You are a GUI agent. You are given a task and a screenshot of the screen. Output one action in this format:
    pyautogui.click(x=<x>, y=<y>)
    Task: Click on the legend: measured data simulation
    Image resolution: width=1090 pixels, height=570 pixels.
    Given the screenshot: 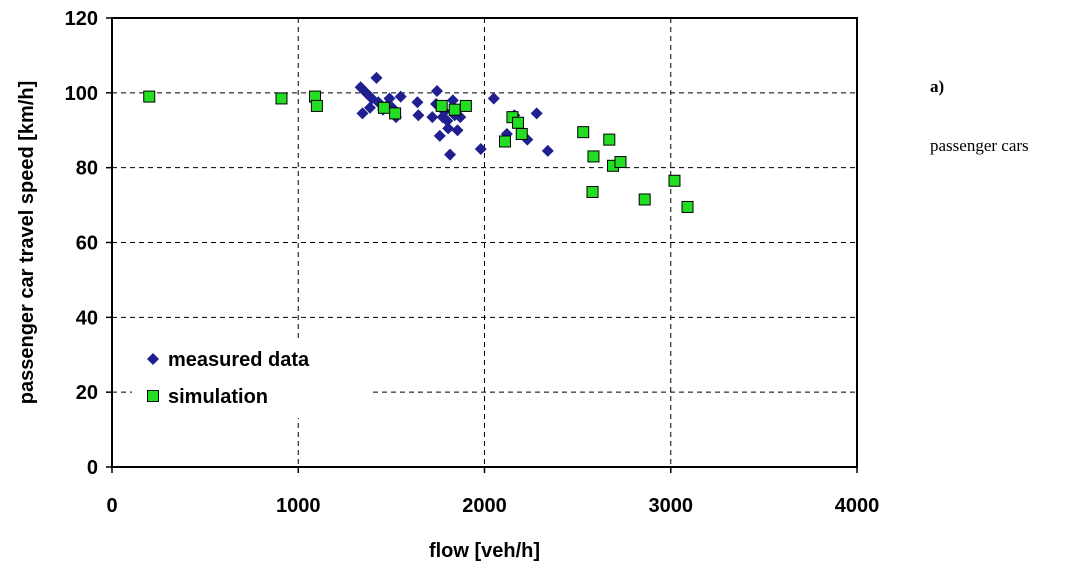 What is the action you would take?
    pyautogui.click(x=228, y=378)
    